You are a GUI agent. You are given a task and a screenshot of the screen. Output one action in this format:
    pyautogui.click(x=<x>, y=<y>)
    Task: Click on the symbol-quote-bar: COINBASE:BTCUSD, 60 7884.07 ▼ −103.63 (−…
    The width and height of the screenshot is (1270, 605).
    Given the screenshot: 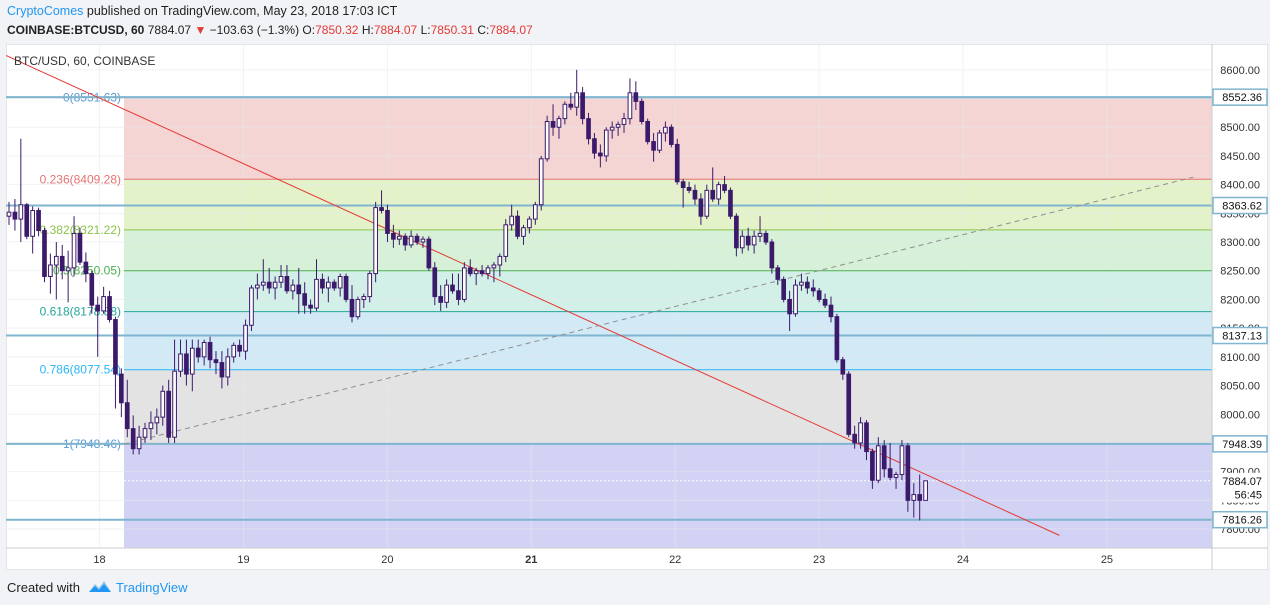 What is the action you would take?
    pyautogui.click(x=270, y=30)
    